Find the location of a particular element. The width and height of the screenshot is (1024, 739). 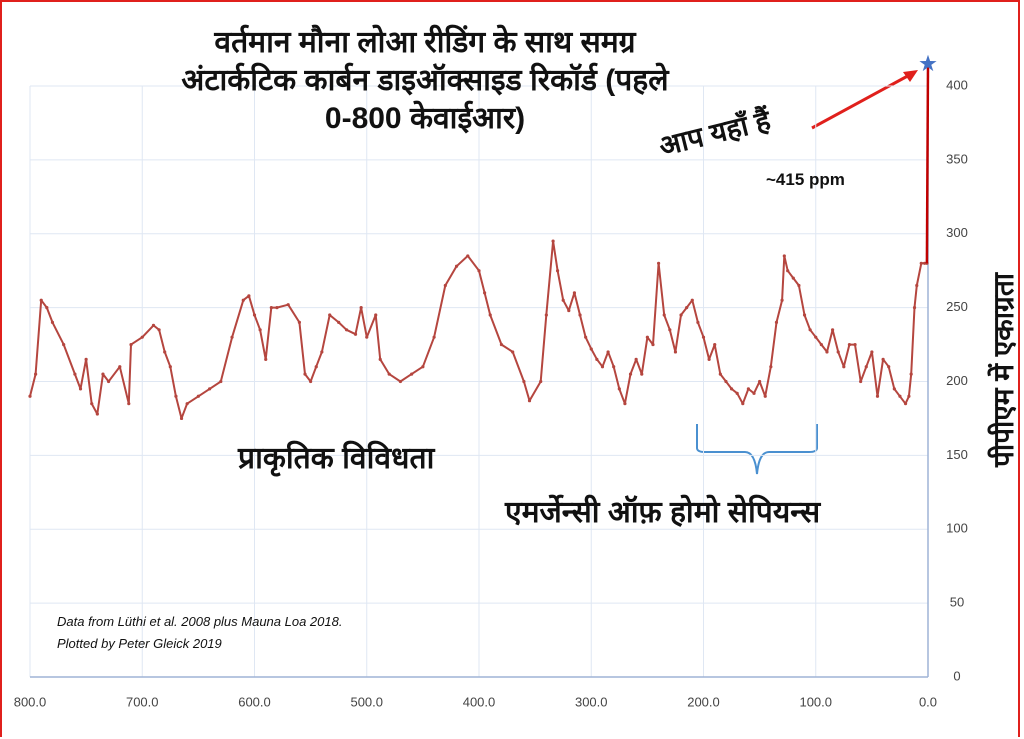

x-tick-label: 600.0 is located at coordinates (254, 701).